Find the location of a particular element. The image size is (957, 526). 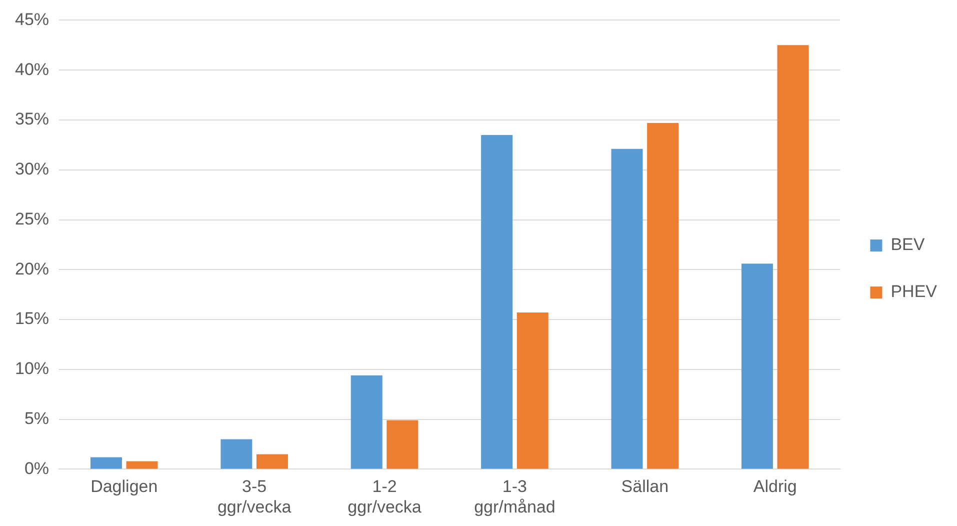

y-tick-label: 45% is located at coordinates (32, 19).